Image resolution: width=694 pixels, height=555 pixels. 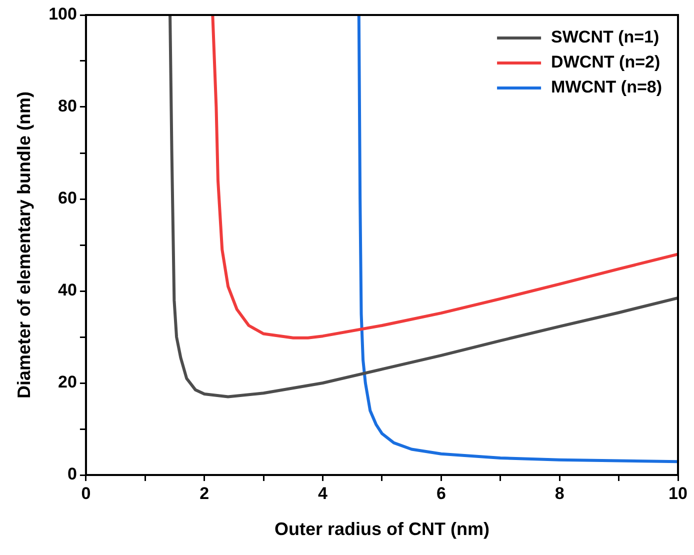 What do you see at coordinates (72, 474) in the screenshot?
I see `y-tick-label: 0` at bounding box center [72, 474].